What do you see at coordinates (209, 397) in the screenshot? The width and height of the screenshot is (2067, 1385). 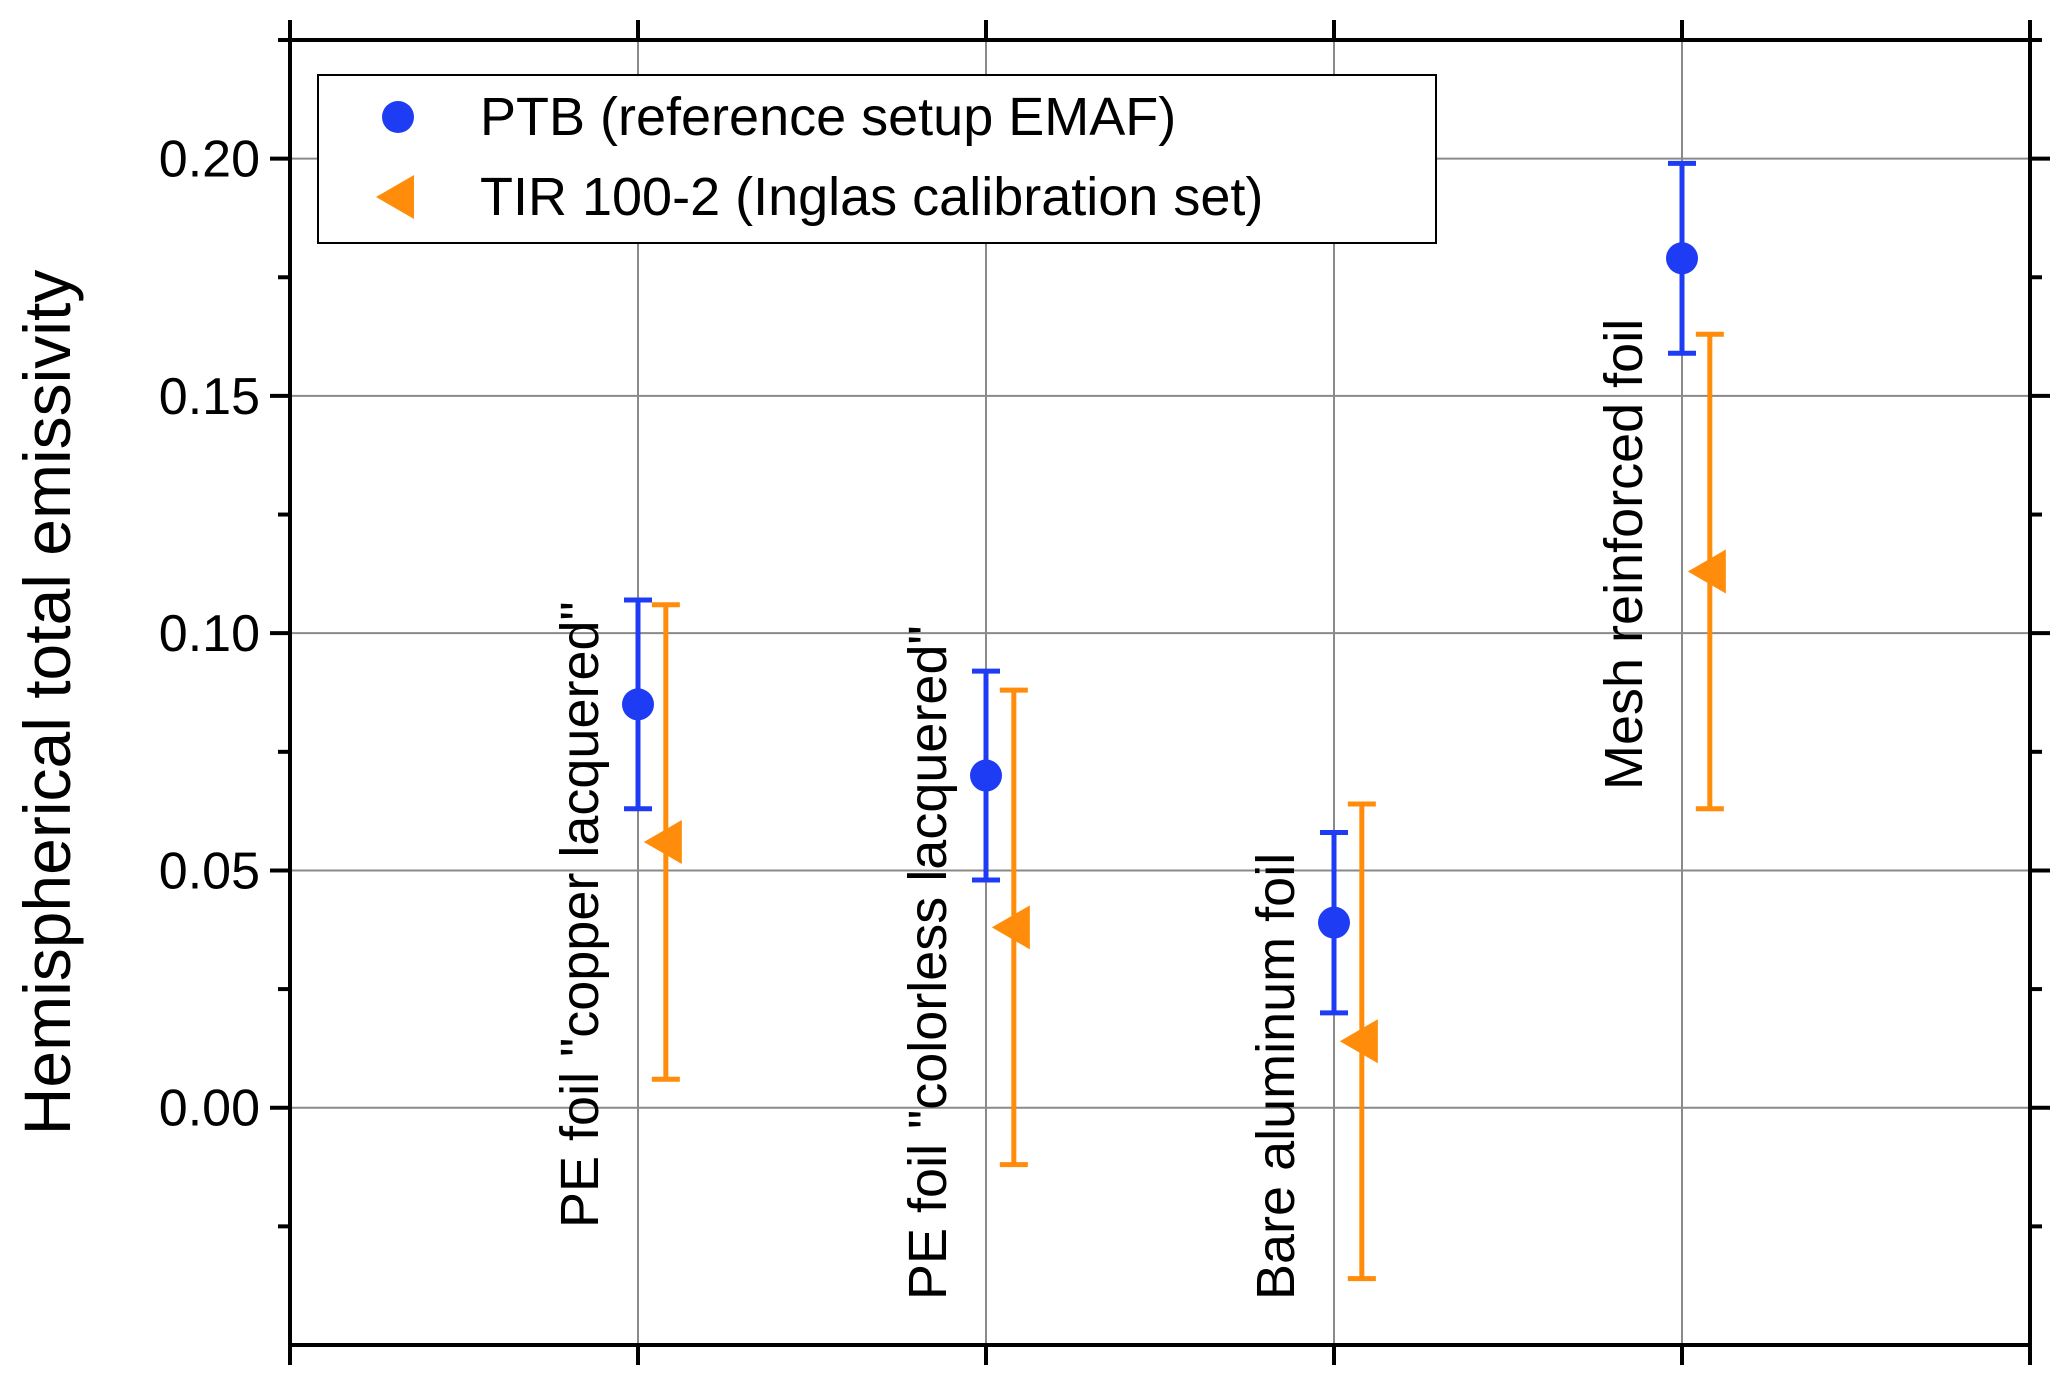 I see `y-tick-label: 0.15` at bounding box center [209, 397].